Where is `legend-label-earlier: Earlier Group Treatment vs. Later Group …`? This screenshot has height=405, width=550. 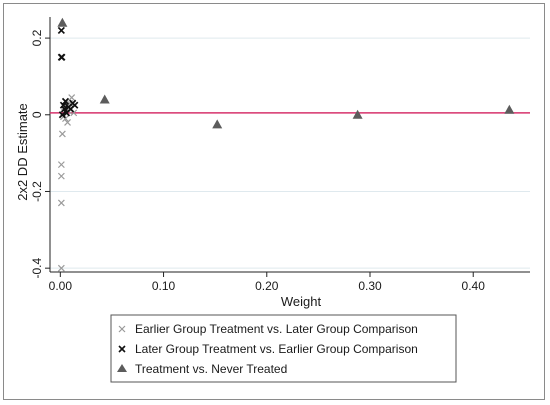 legend-label-earlier: Earlier Group Treatment vs. Later Group … is located at coordinates (276, 329).